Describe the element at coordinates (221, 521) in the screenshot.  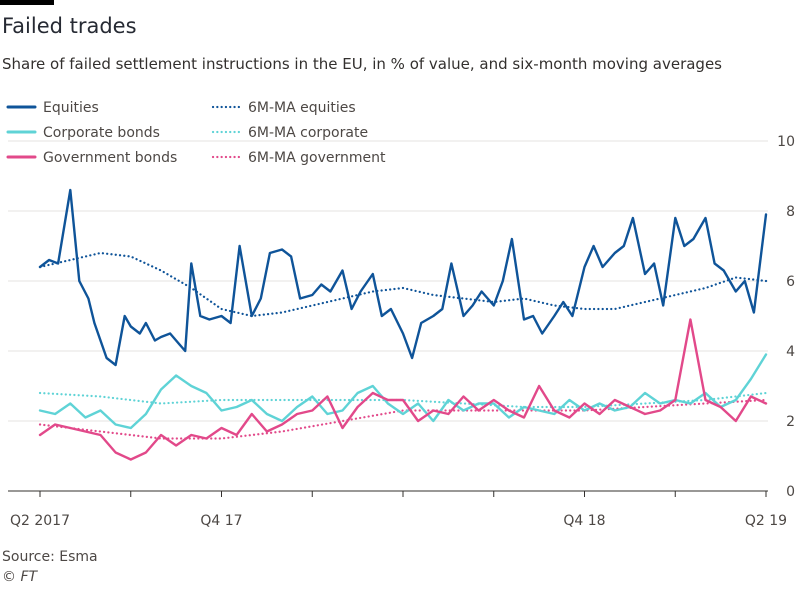
I see `x-tick-label: Q4 17` at that location.